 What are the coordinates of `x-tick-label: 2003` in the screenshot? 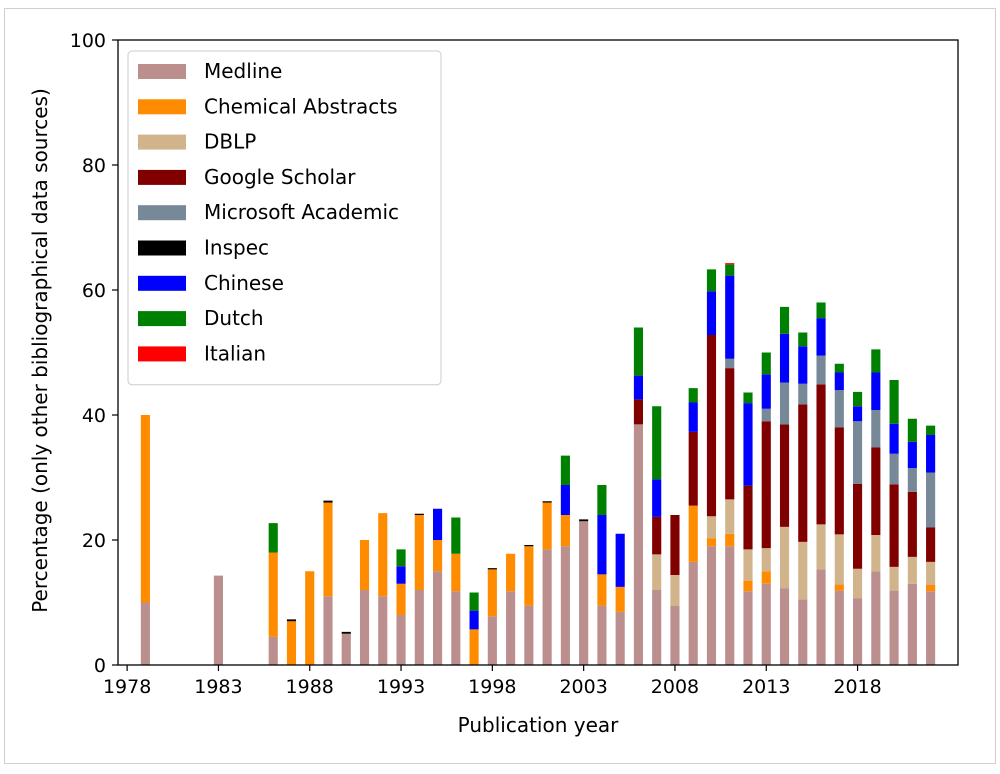 It's located at (583, 687).